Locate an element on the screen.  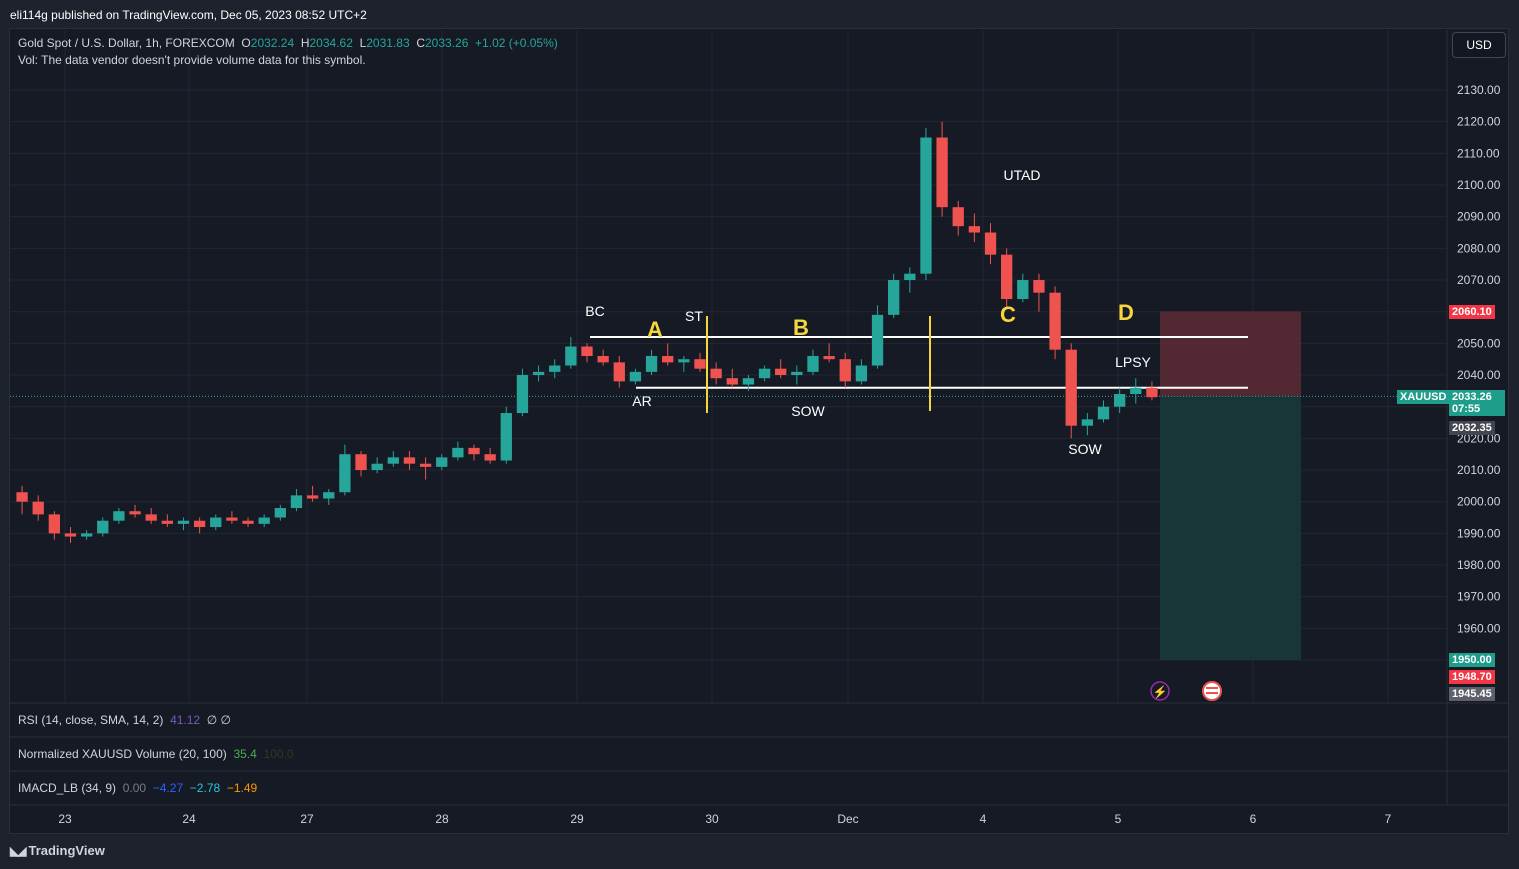
price-tick-label: 1960.00 is located at coordinates (1479, 628).